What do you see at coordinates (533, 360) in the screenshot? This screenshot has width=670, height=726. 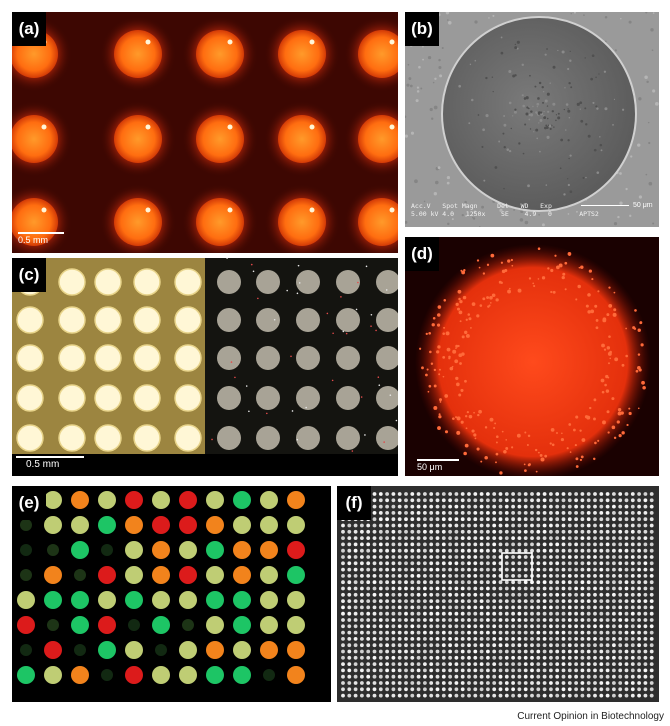 I see `panel-d-fluorescence` at bounding box center [533, 360].